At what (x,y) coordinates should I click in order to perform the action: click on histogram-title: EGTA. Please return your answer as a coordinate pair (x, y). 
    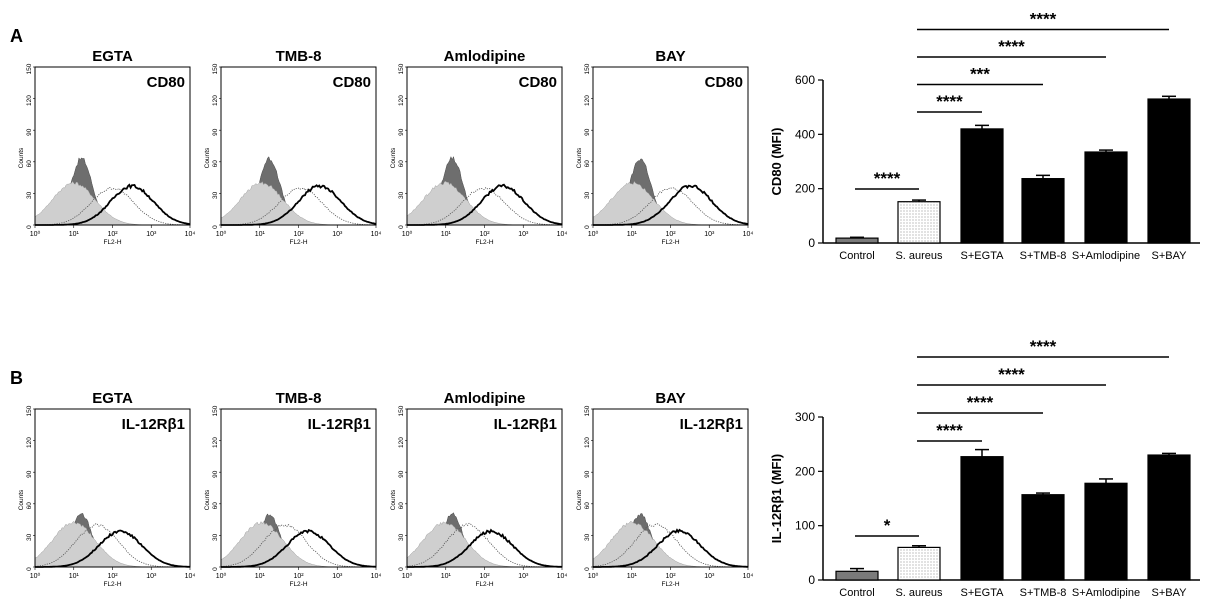
    Looking at the image, I should click on (112, 56).